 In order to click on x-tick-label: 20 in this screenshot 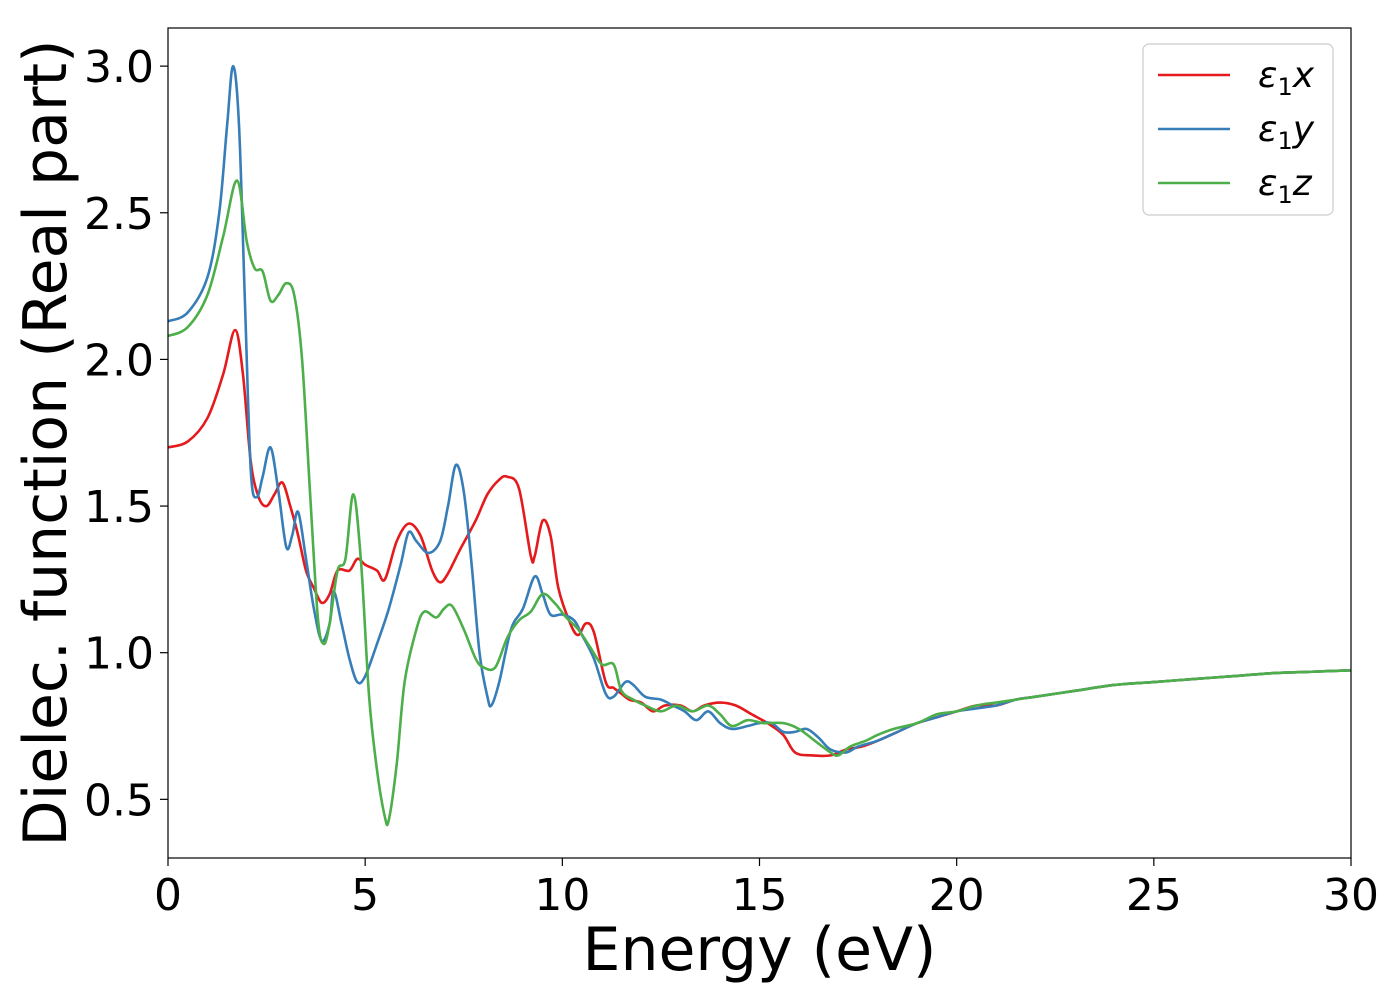, I will do `click(957, 895)`.